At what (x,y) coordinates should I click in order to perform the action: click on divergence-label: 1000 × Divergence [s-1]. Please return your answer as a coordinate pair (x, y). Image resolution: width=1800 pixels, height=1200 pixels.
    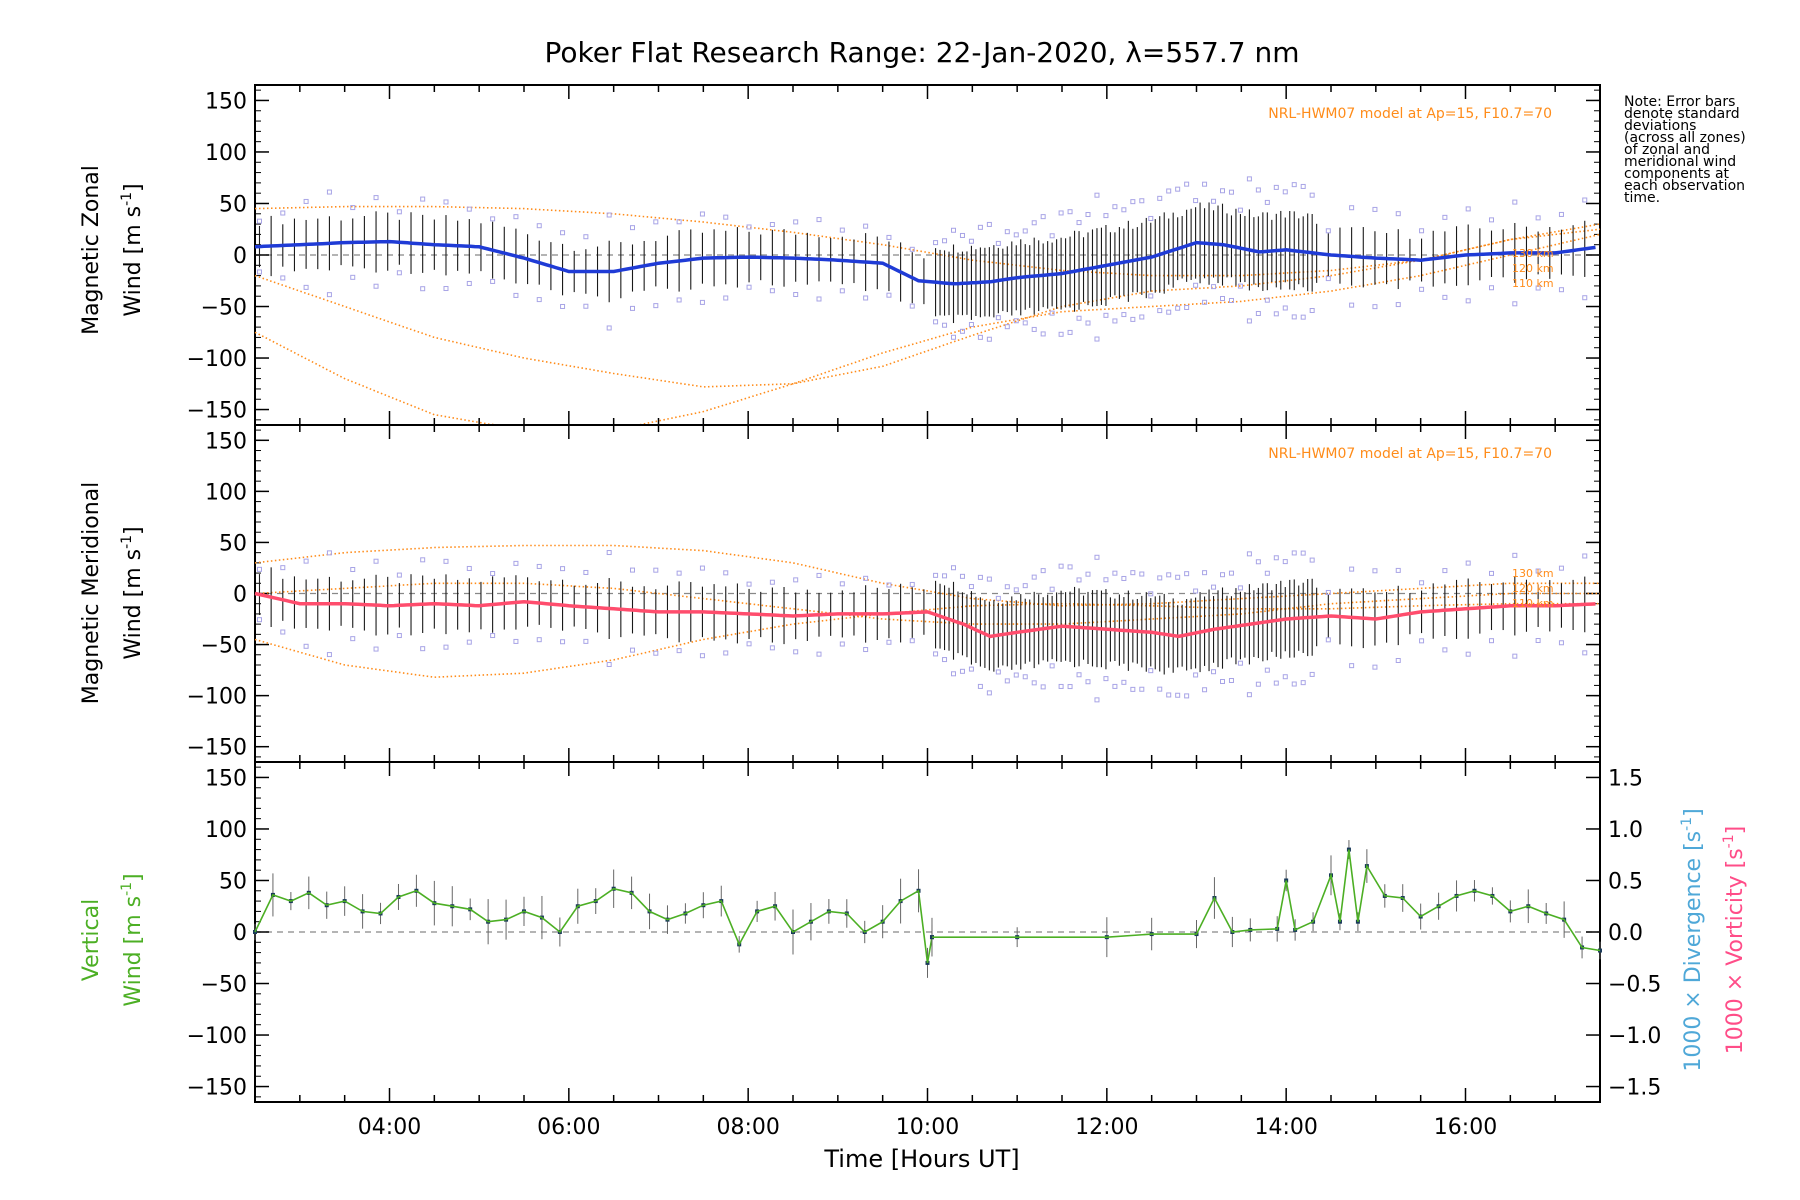
    Looking at the image, I should click on (1692, 939).